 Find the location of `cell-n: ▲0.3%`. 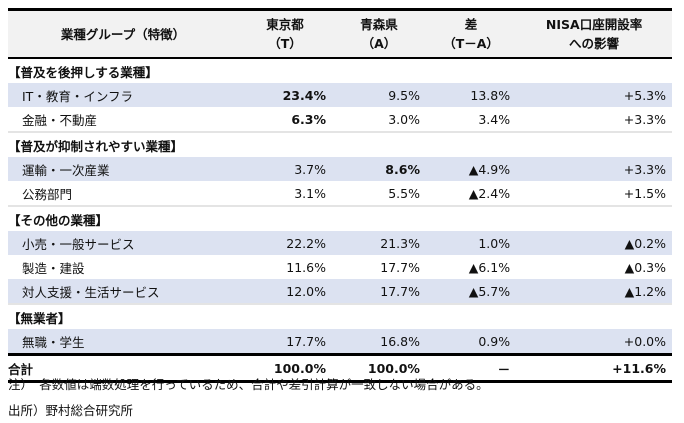

cell-n: ▲0.3% is located at coordinates (645, 267).